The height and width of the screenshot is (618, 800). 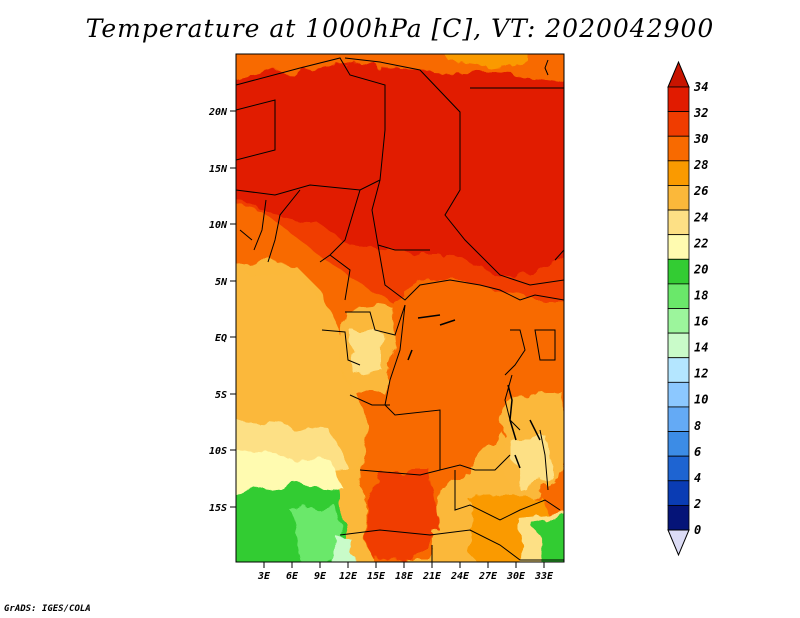 What do you see at coordinates (700, 113) in the screenshot?
I see `colorbar-label: 32` at bounding box center [700, 113].